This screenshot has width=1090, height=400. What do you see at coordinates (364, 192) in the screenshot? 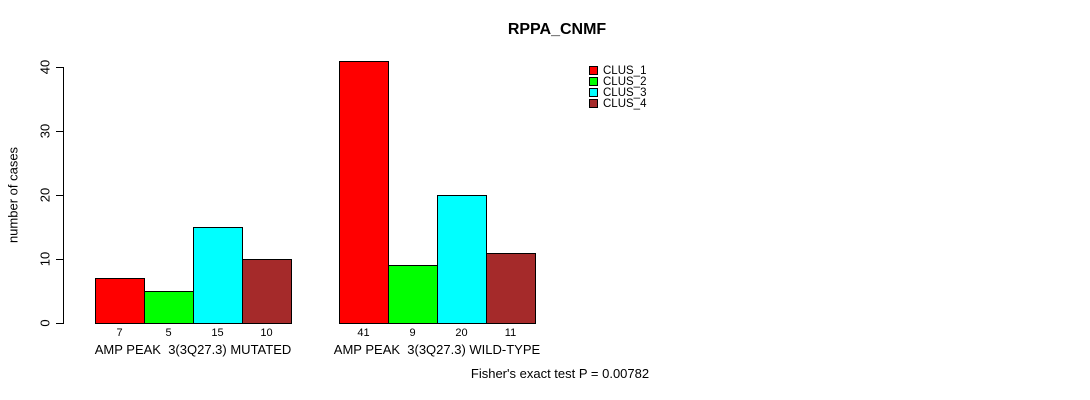
I see `bar-clus_1-group2` at bounding box center [364, 192].